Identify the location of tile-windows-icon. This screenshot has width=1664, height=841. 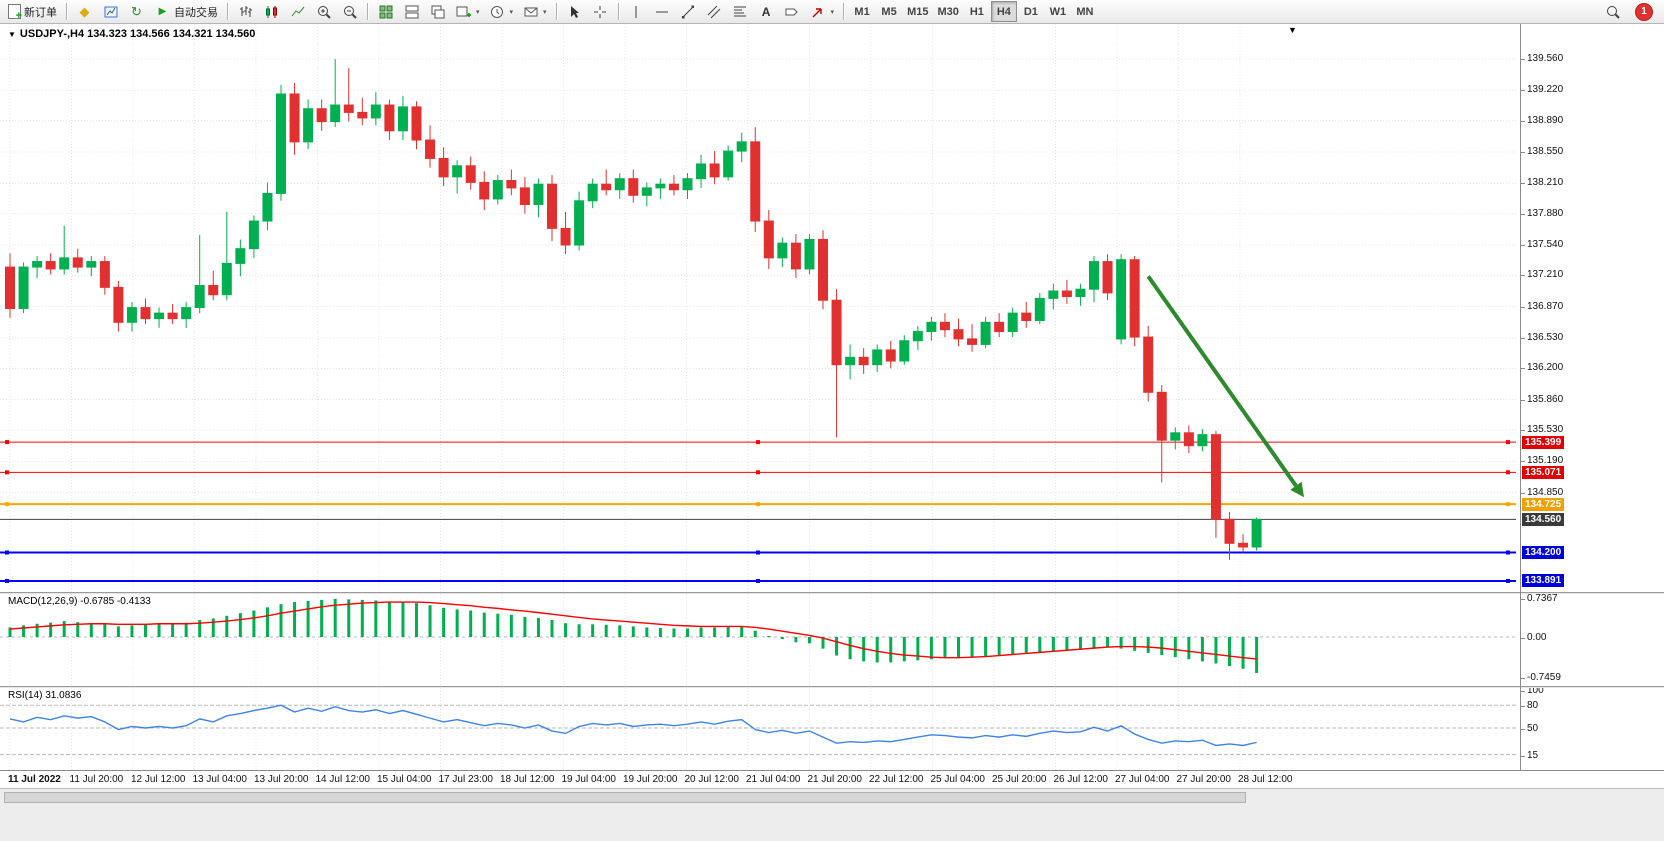
(385, 12).